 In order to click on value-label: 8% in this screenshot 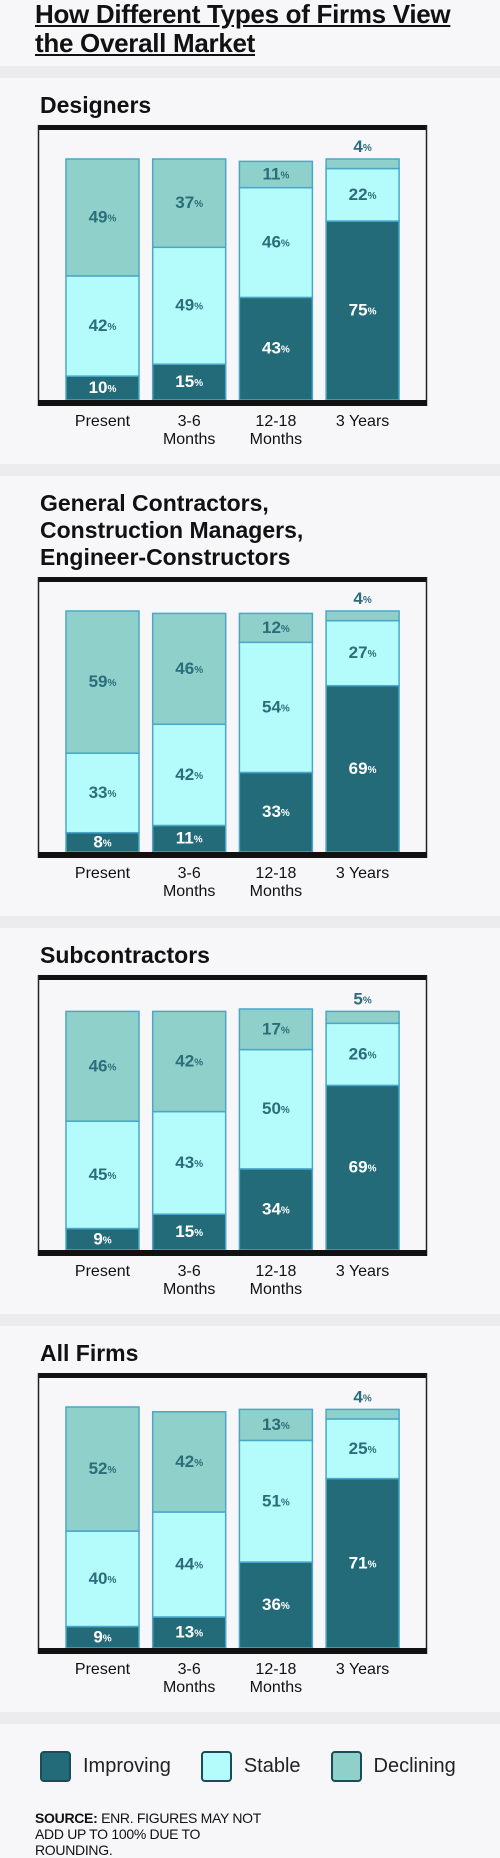, I will do `click(102, 842)`.